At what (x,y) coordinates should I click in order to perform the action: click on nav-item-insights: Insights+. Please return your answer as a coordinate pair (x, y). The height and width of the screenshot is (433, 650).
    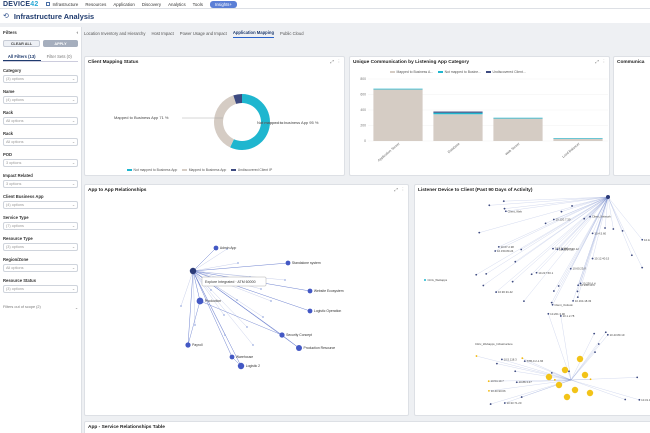
    Looking at the image, I should click on (223, 4).